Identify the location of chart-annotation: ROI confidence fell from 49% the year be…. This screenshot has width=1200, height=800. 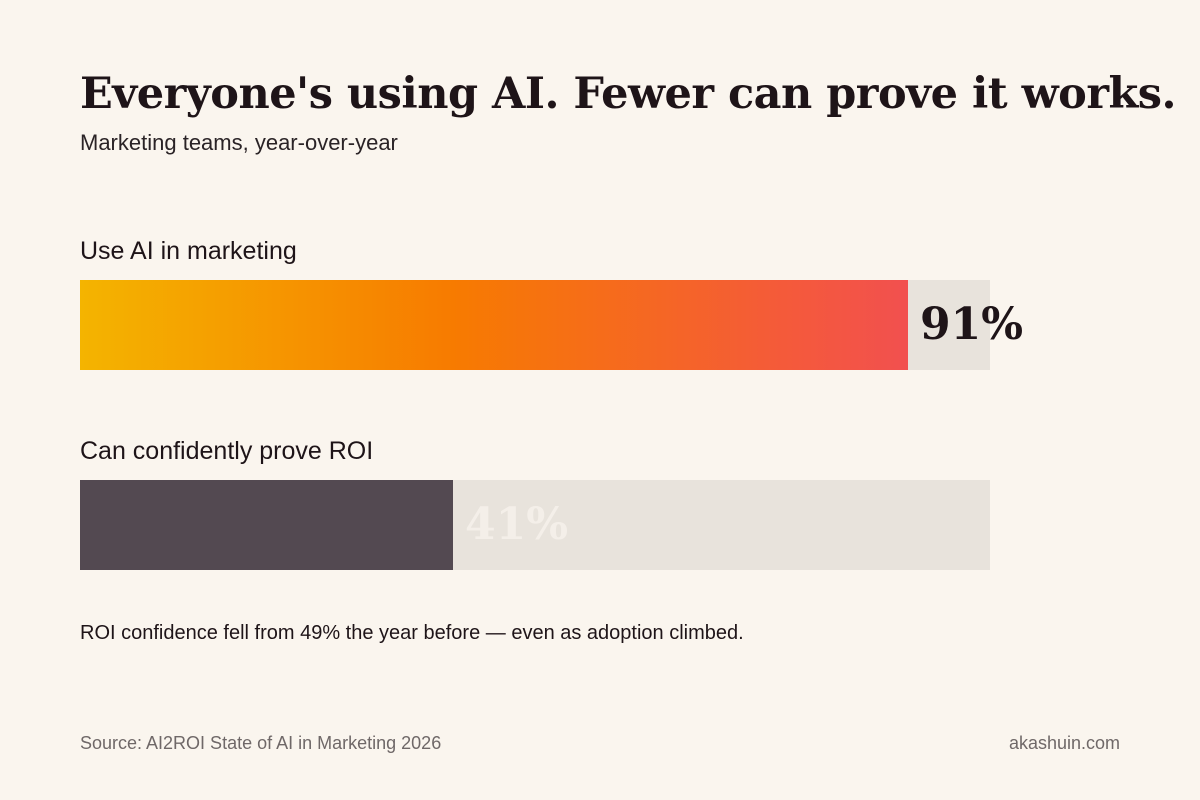
(412, 633).